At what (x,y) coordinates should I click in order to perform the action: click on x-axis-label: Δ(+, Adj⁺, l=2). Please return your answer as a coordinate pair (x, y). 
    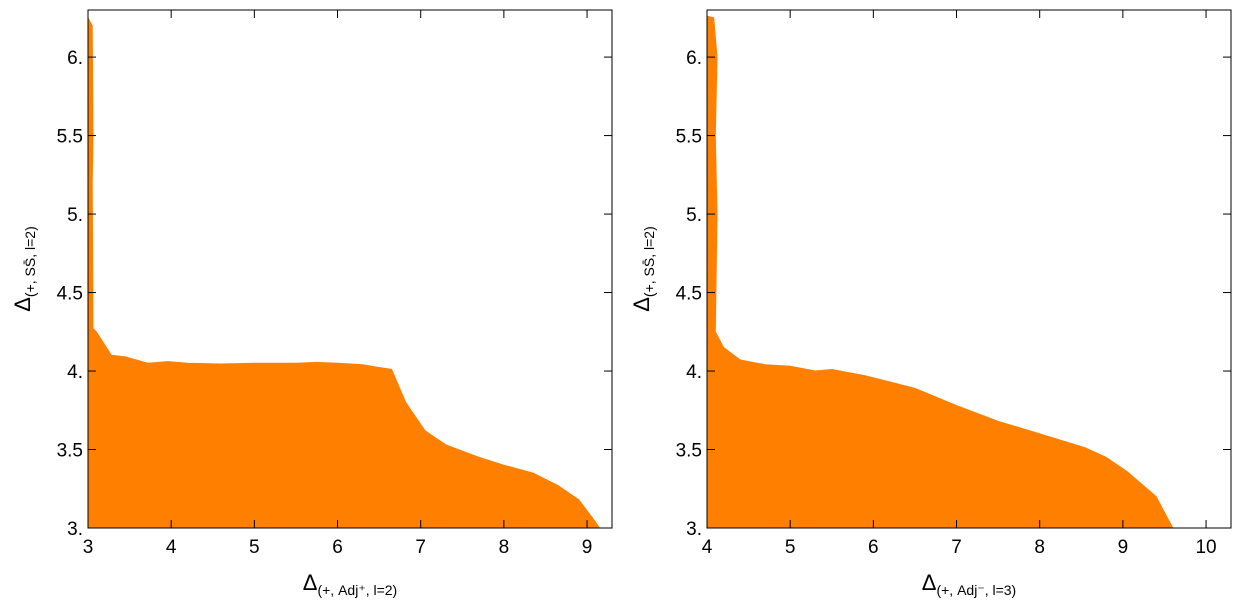
    Looking at the image, I should click on (350, 584).